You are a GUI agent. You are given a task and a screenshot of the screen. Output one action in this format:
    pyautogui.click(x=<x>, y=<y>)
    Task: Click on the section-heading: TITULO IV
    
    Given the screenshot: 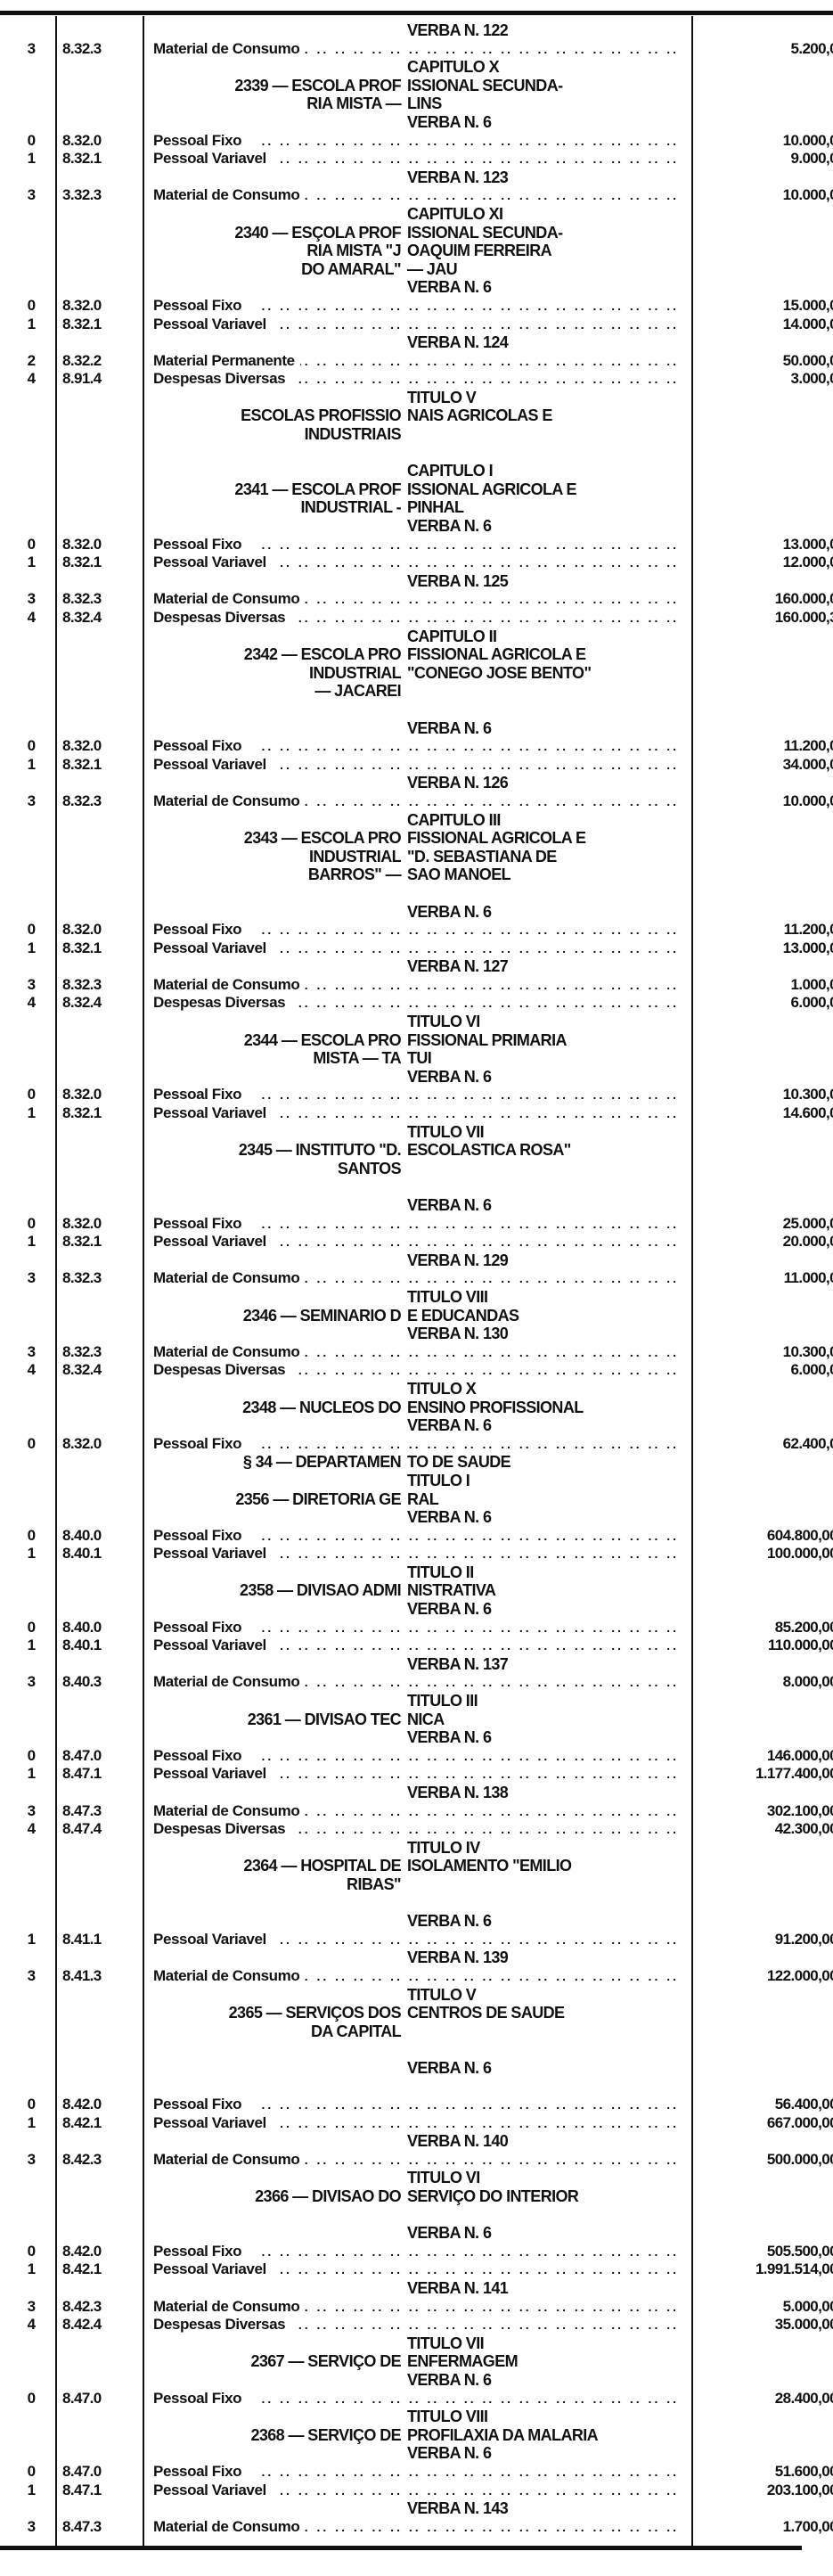 What is the action you would take?
    pyautogui.click(x=416, y=1849)
    